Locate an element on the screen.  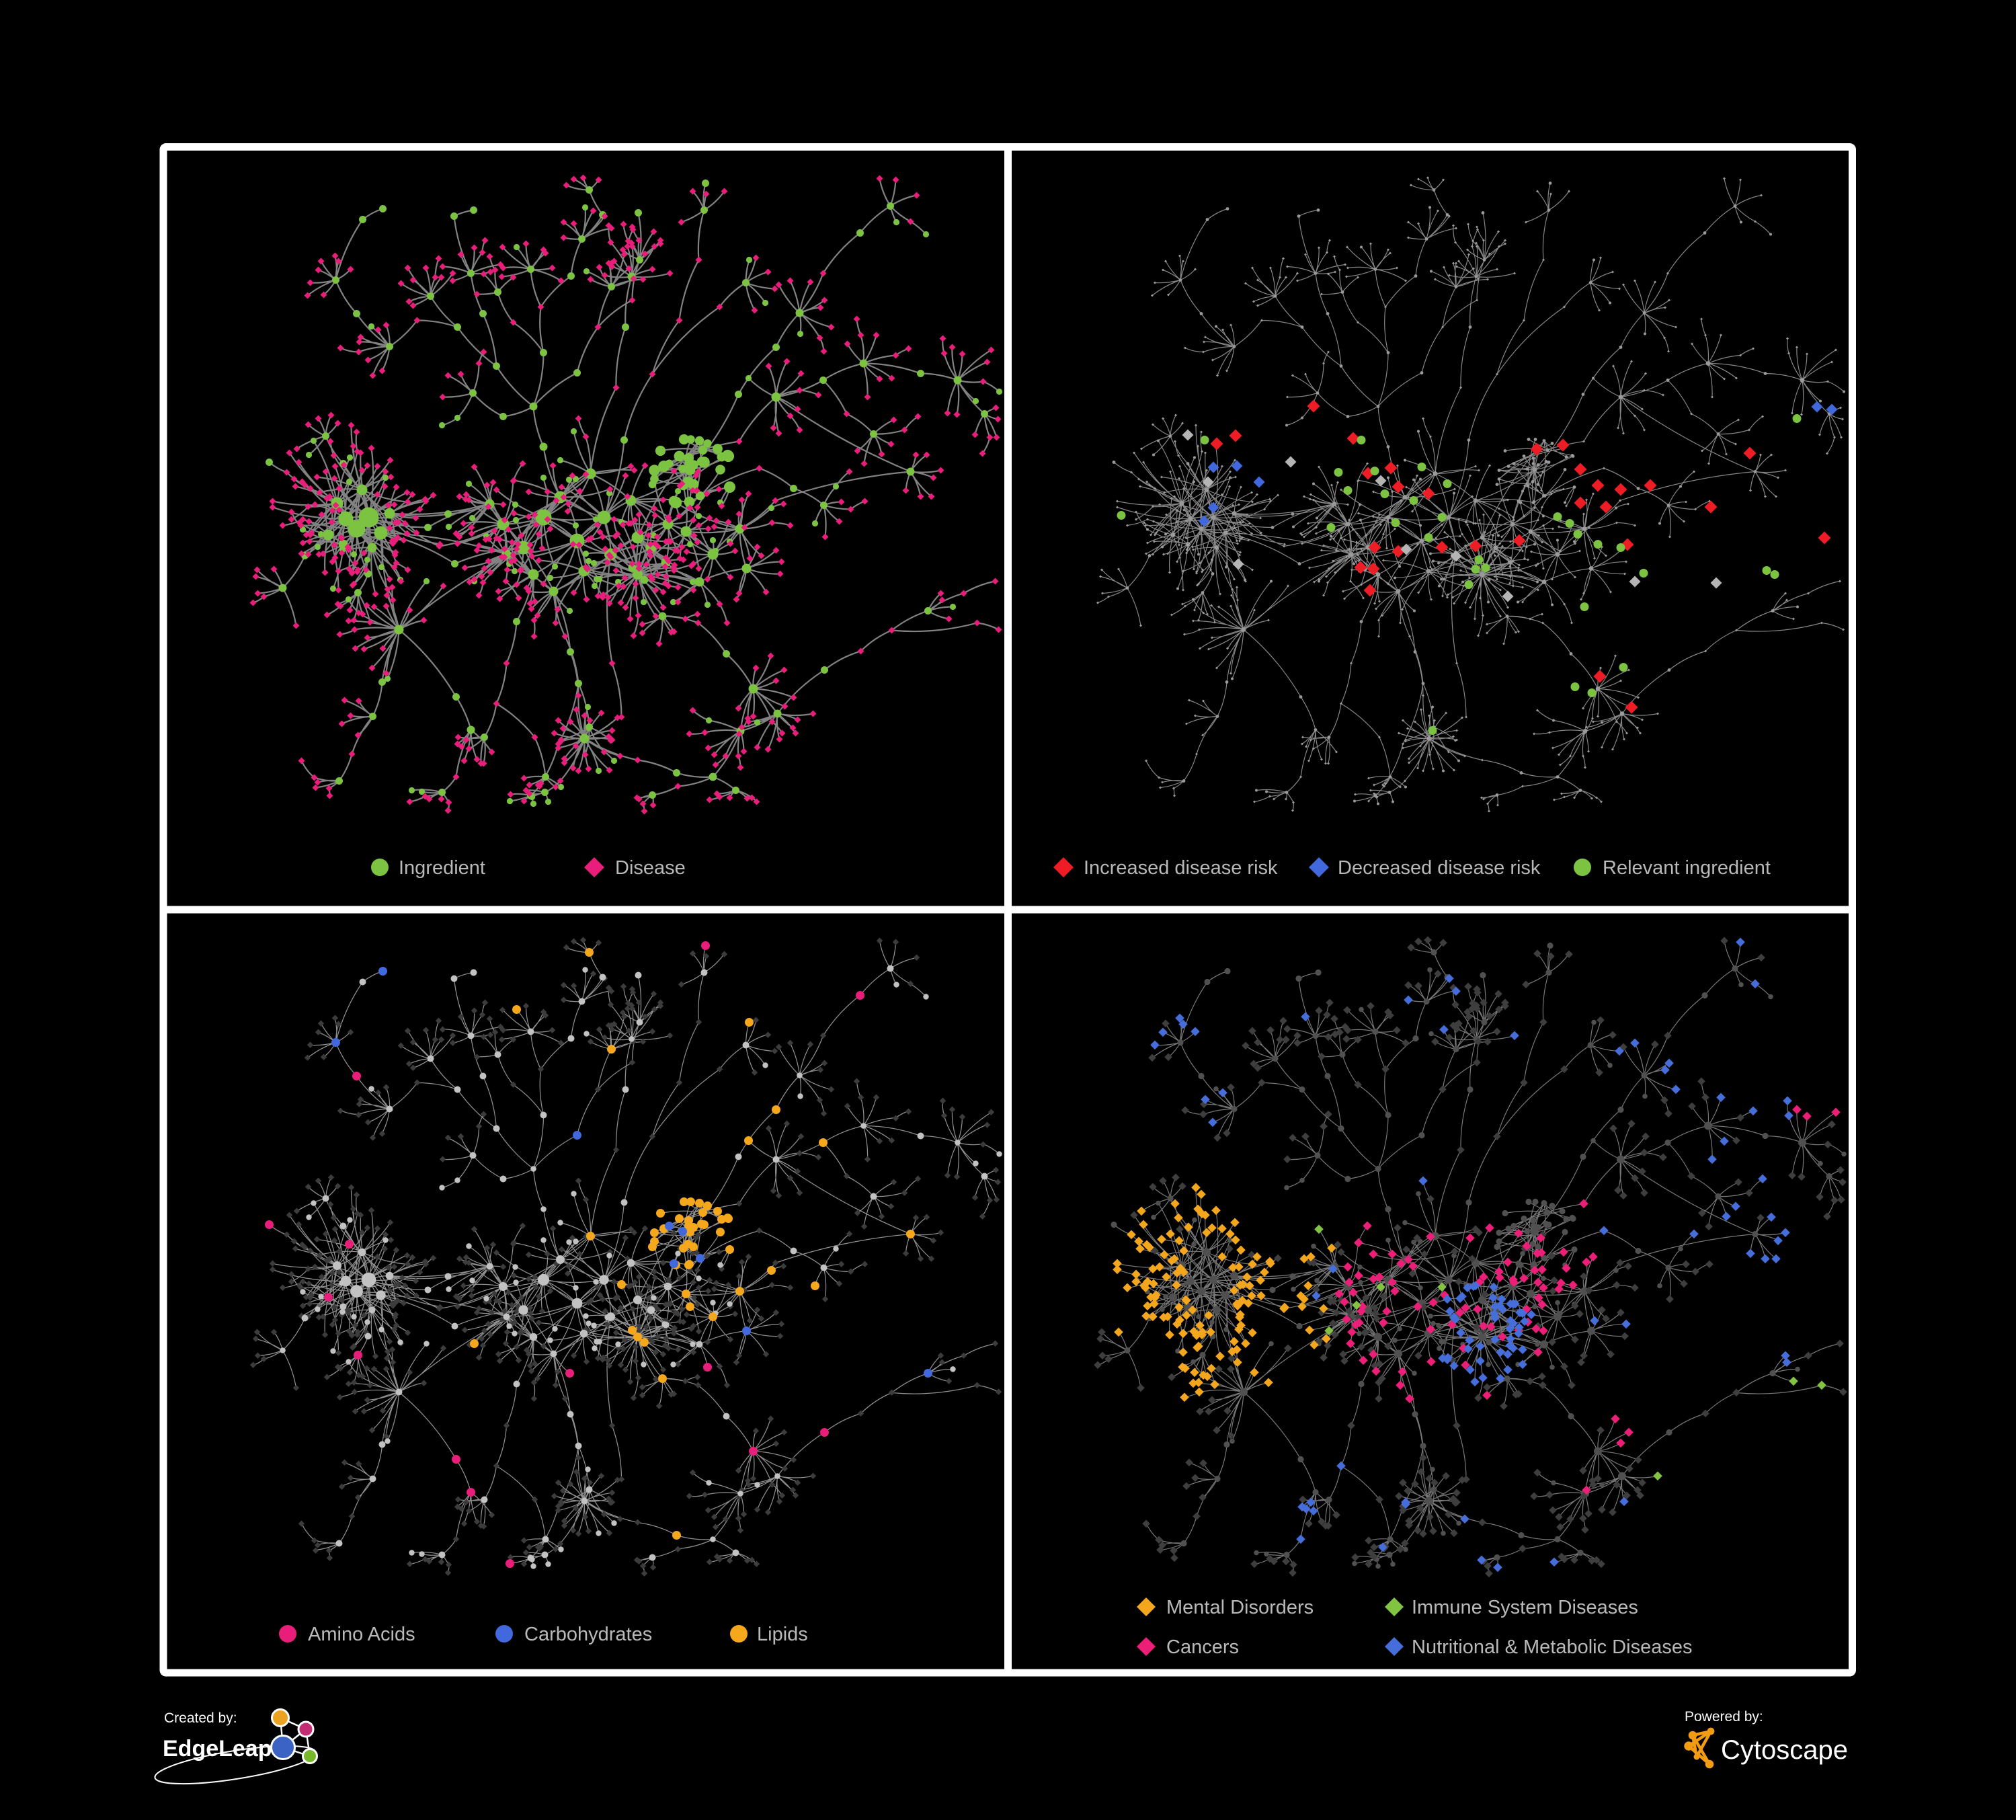
svg-text:Nutritional & Metabolic Diseas: Nutritional & Metabolic Diseases is located at coordinates (1552, 1647).